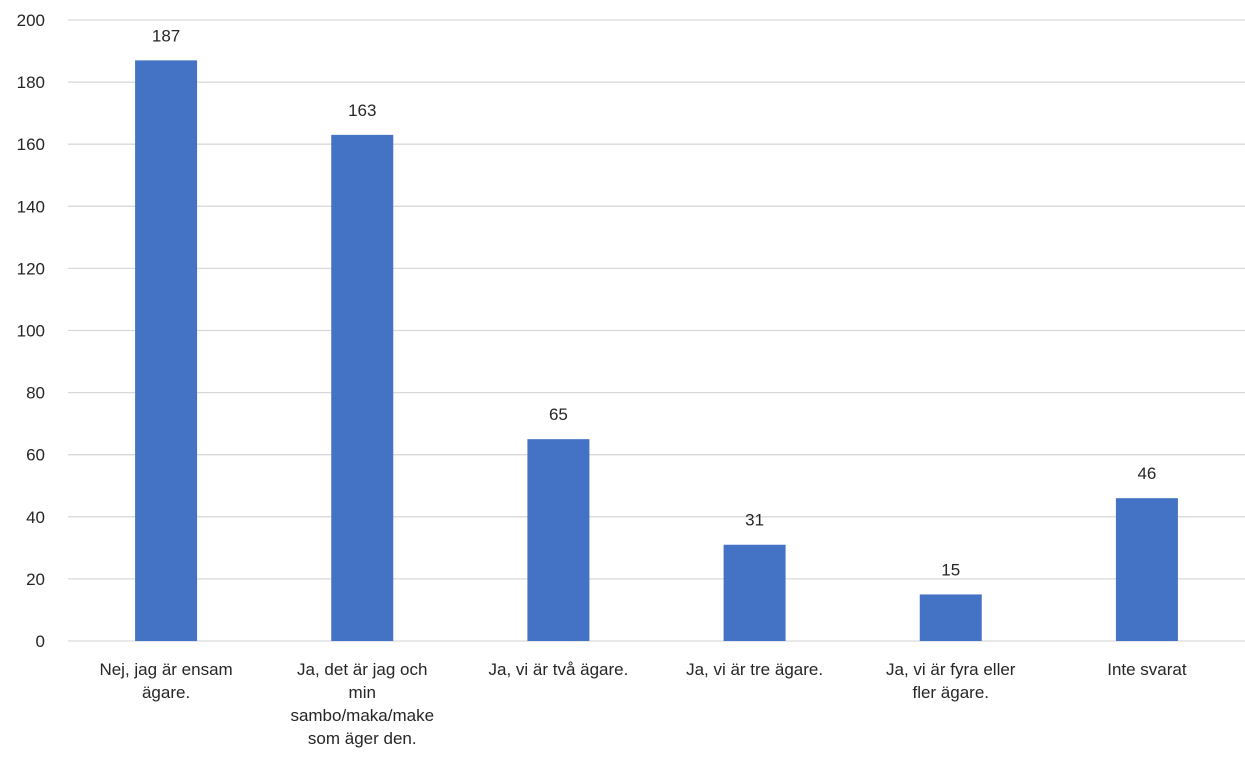 The width and height of the screenshot is (1245, 777). What do you see at coordinates (35, 517) in the screenshot?
I see `y-tick-label: 40` at bounding box center [35, 517].